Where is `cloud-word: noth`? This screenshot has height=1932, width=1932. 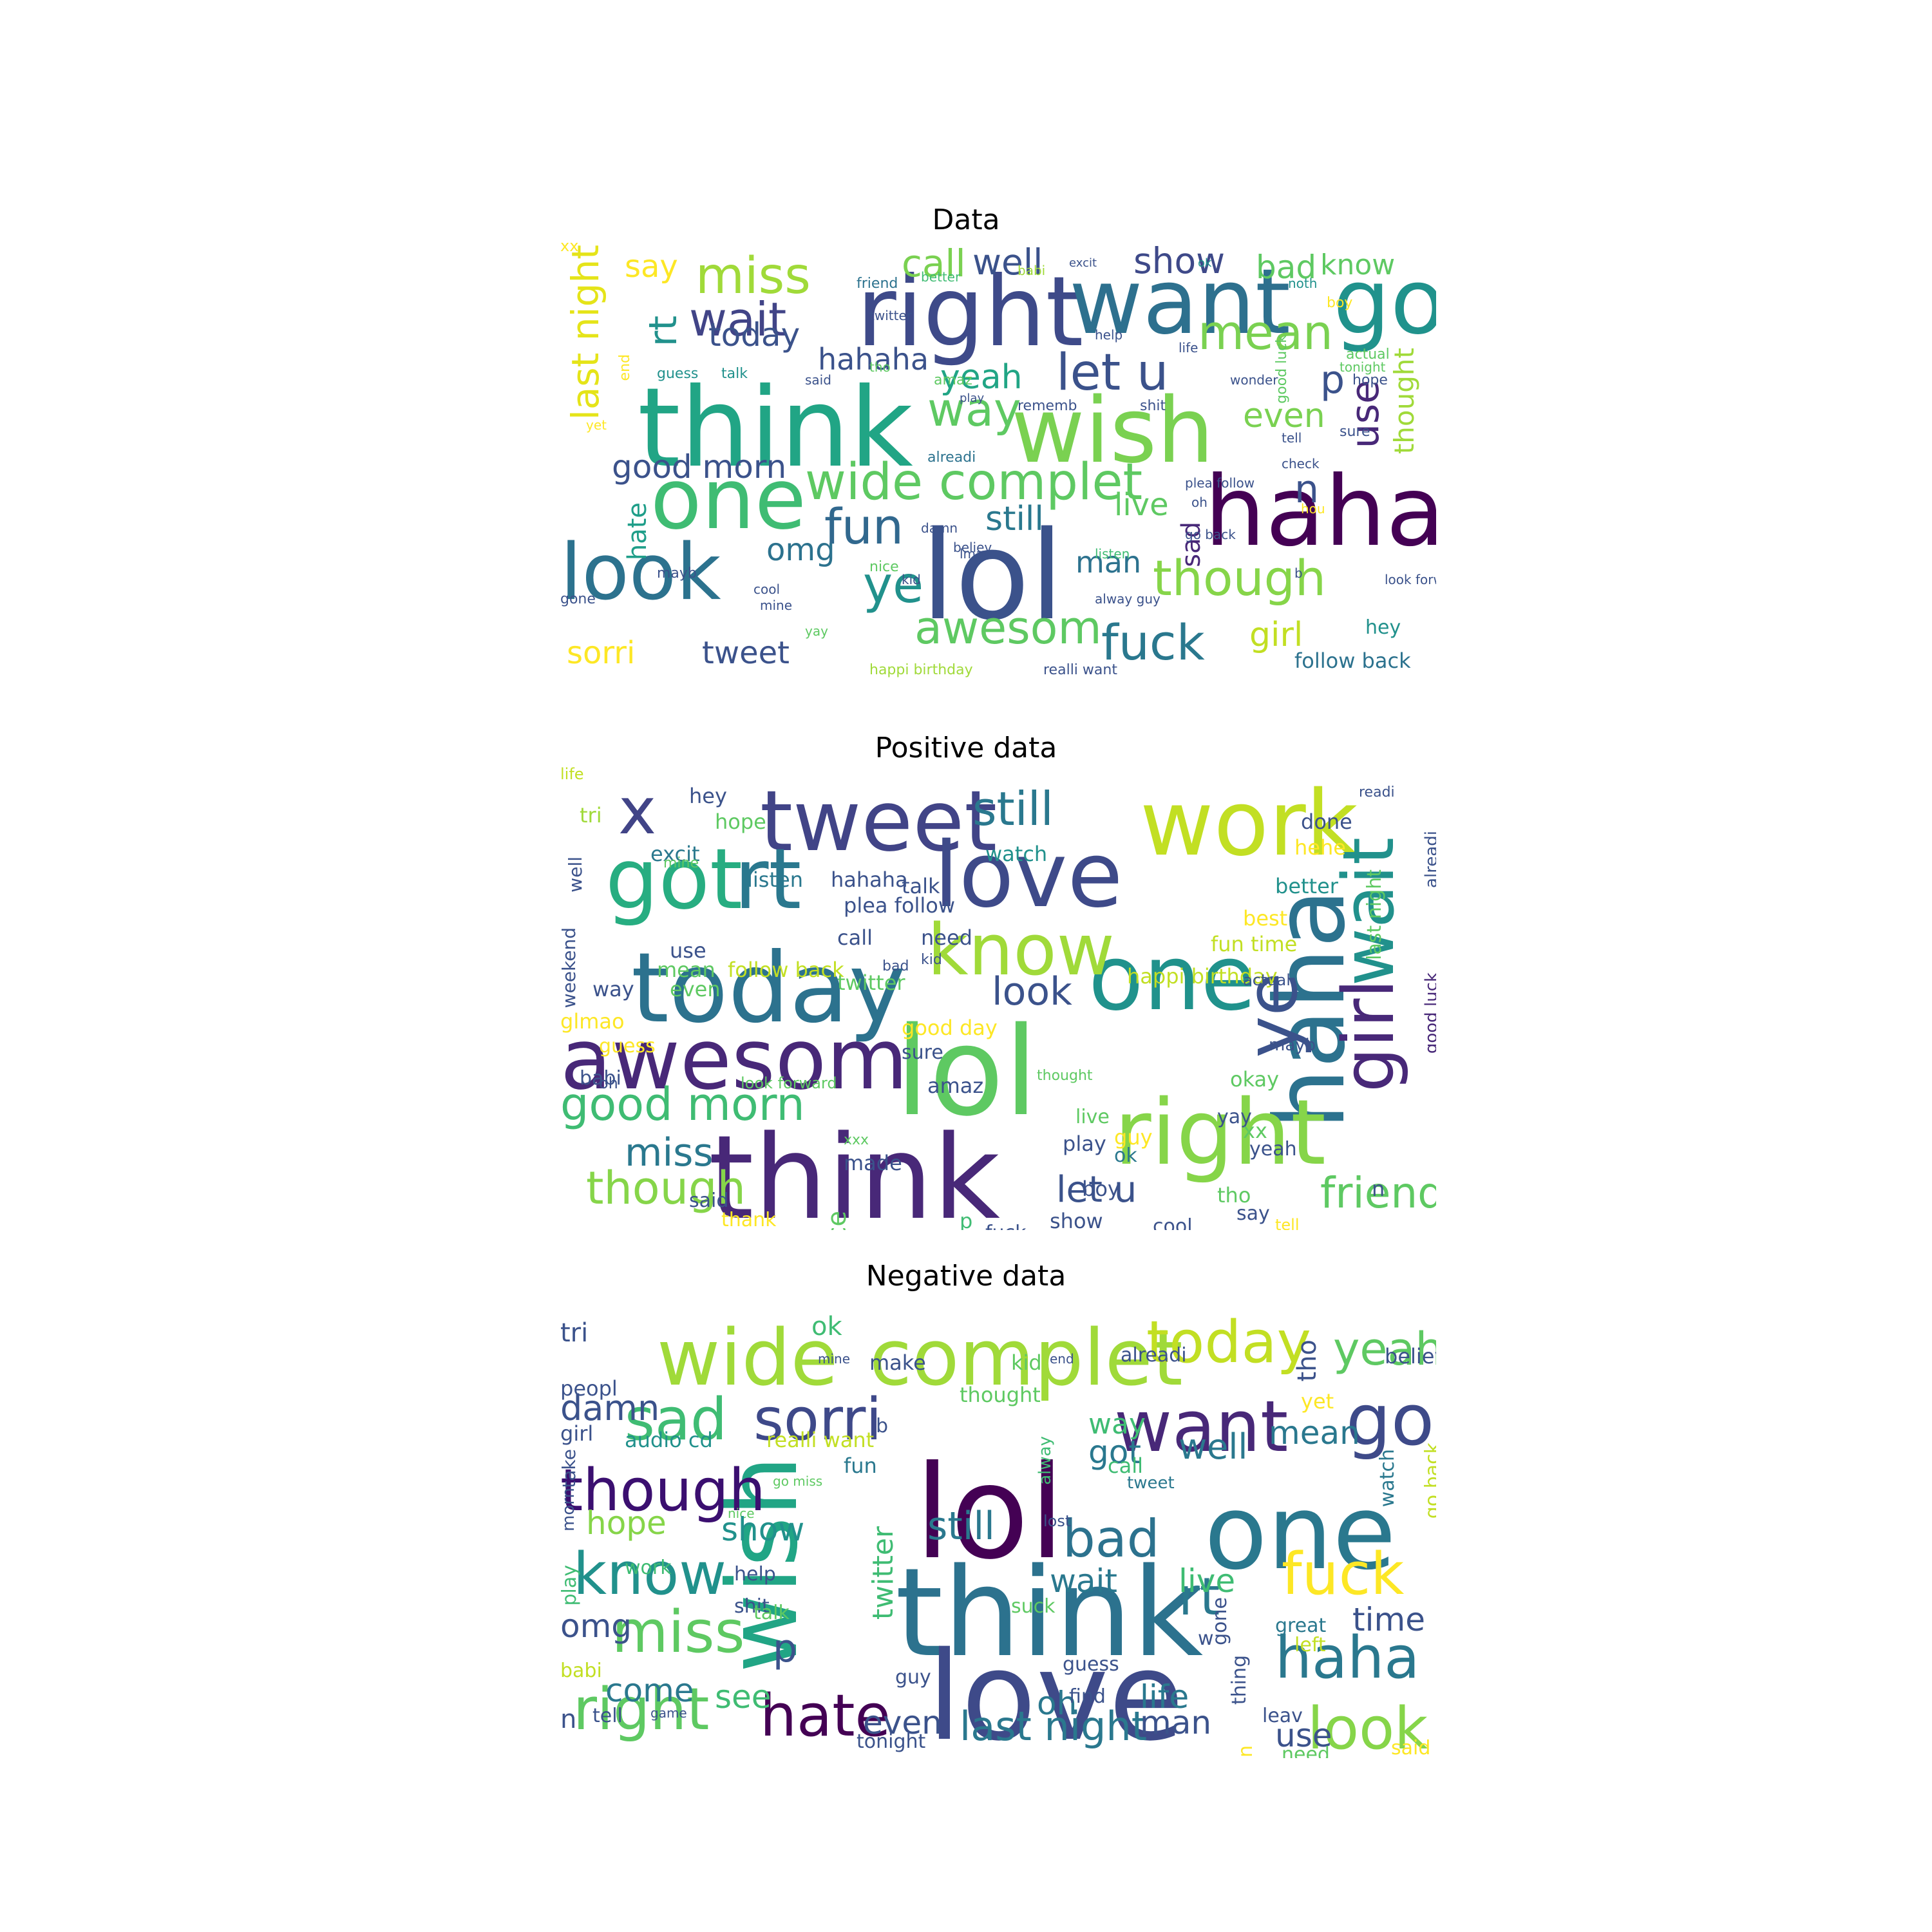 cloud-word: noth is located at coordinates (1303, 283).